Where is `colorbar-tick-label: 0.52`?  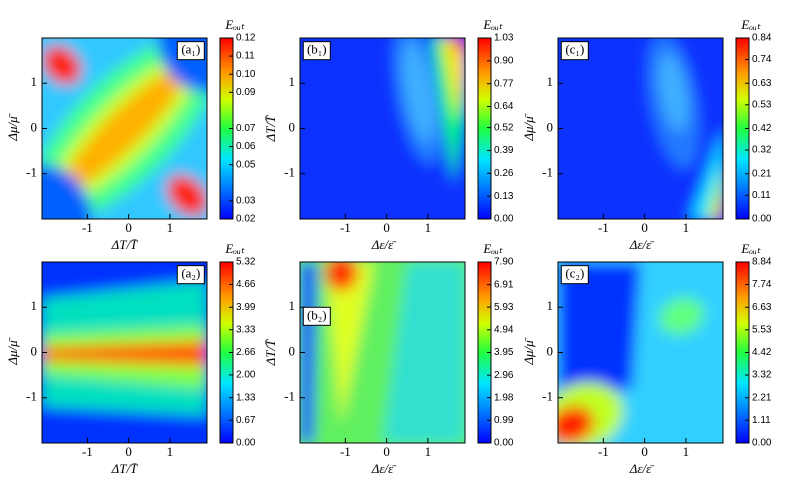 colorbar-tick-label: 0.52 is located at coordinates (504, 127).